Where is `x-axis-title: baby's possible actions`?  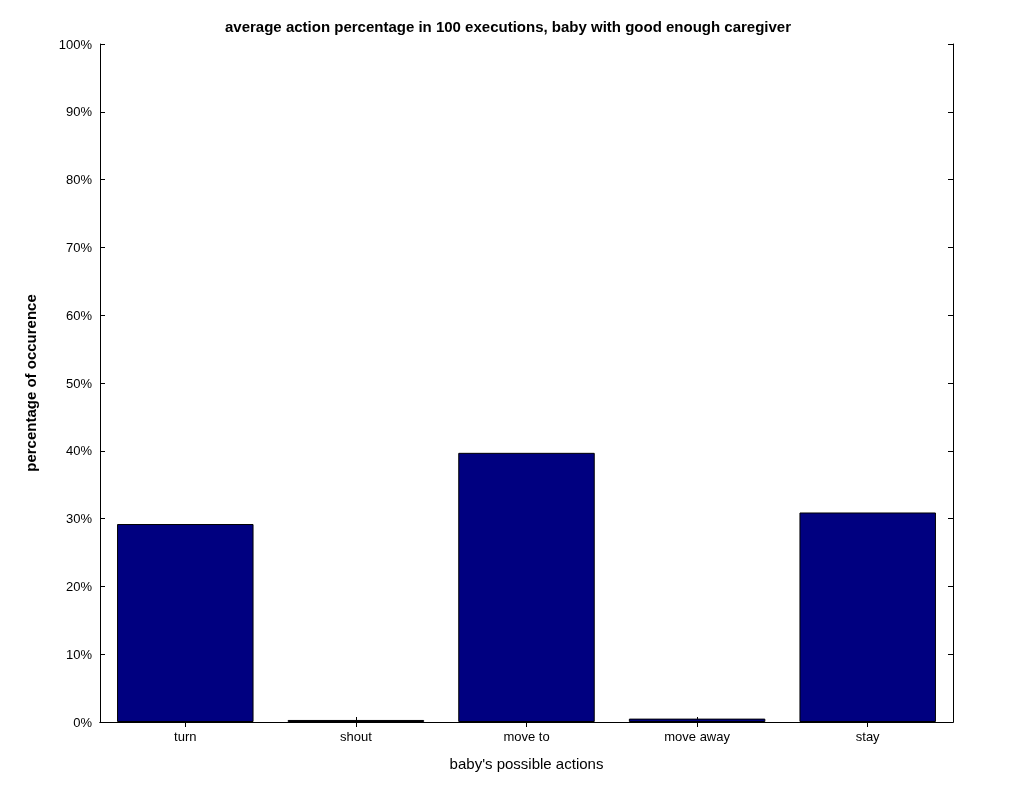
x-axis-title: baby's possible actions is located at coordinates (526, 763).